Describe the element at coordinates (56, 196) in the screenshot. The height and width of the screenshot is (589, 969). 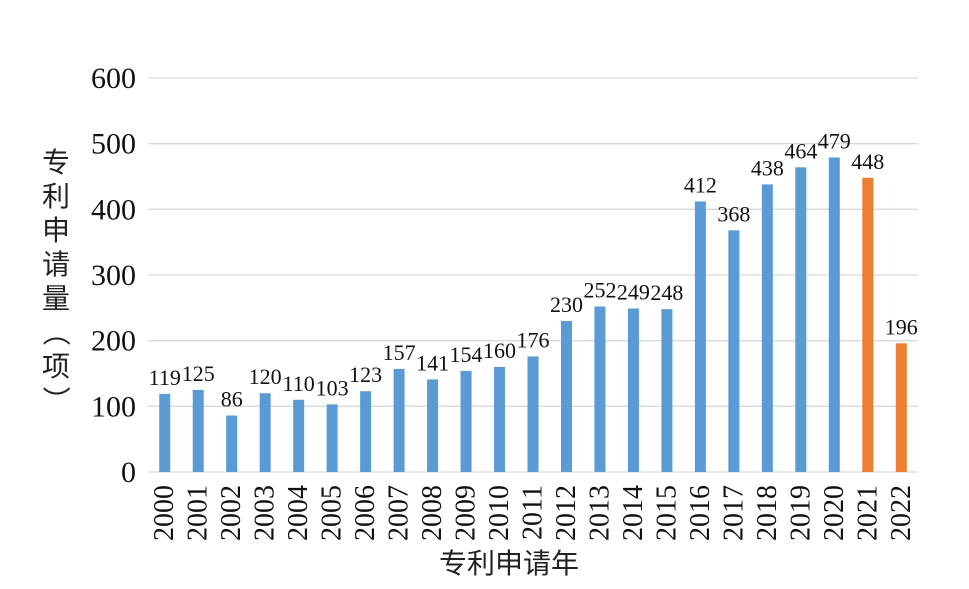
I see `y-axis-title-char: 利` at that location.